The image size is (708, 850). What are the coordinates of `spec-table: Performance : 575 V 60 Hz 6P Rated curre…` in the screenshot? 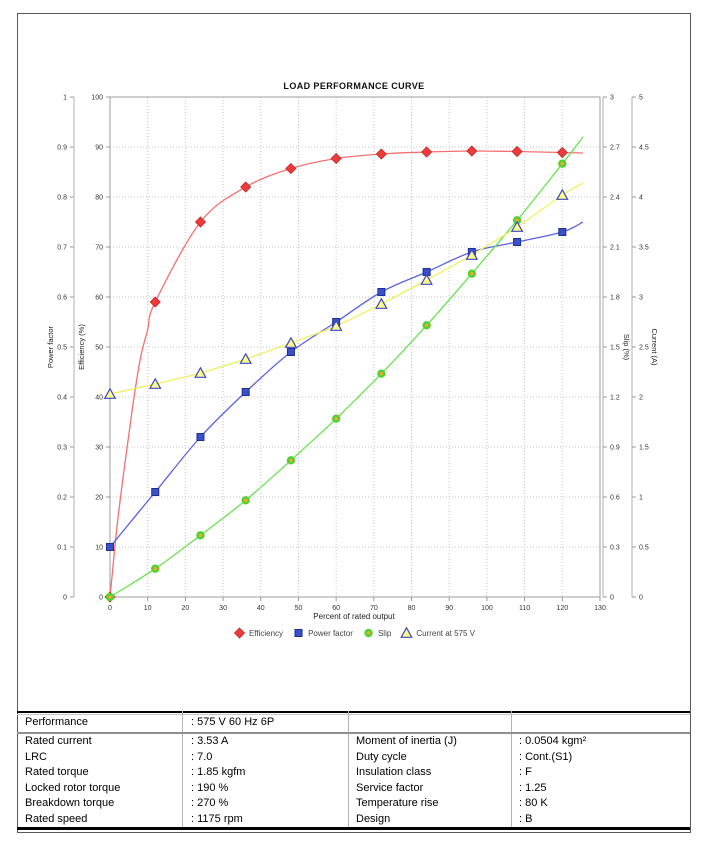 It's located at (353, 771).